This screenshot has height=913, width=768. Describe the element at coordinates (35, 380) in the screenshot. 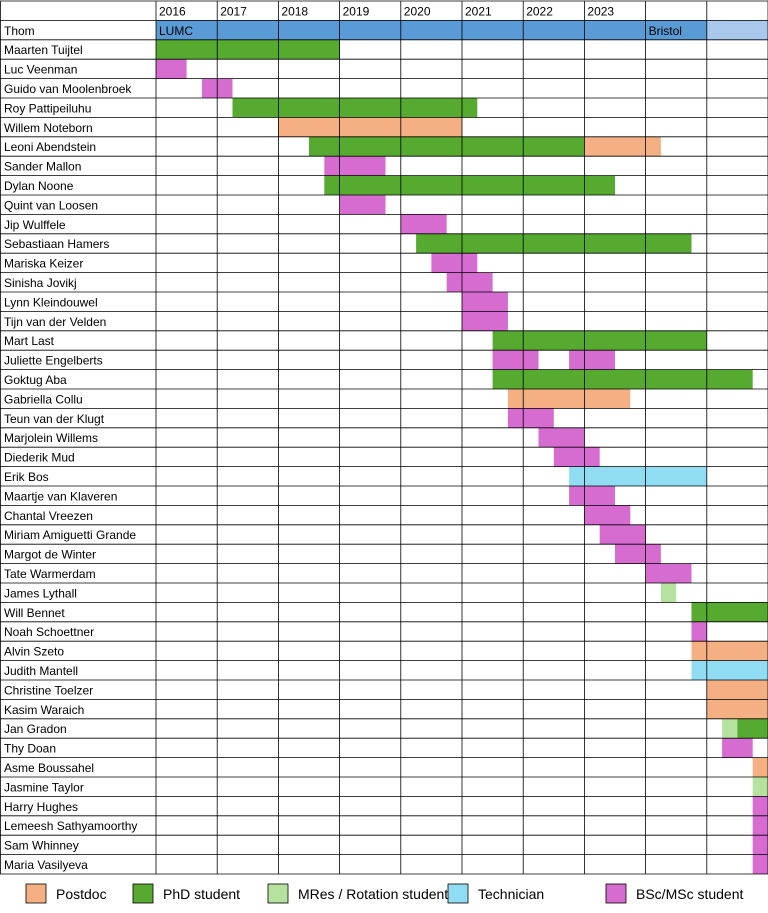

I see `person-name: Goktug Aba` at that location.